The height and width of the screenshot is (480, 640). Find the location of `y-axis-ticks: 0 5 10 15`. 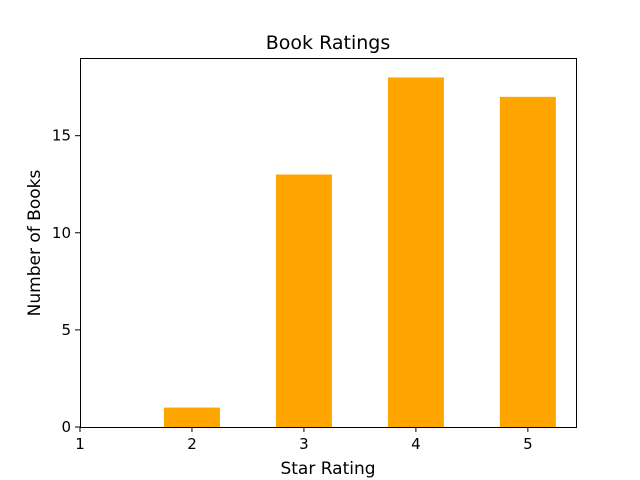

y-axis-ticks: 0 5 10 15 is located at coordinates (66, 281).